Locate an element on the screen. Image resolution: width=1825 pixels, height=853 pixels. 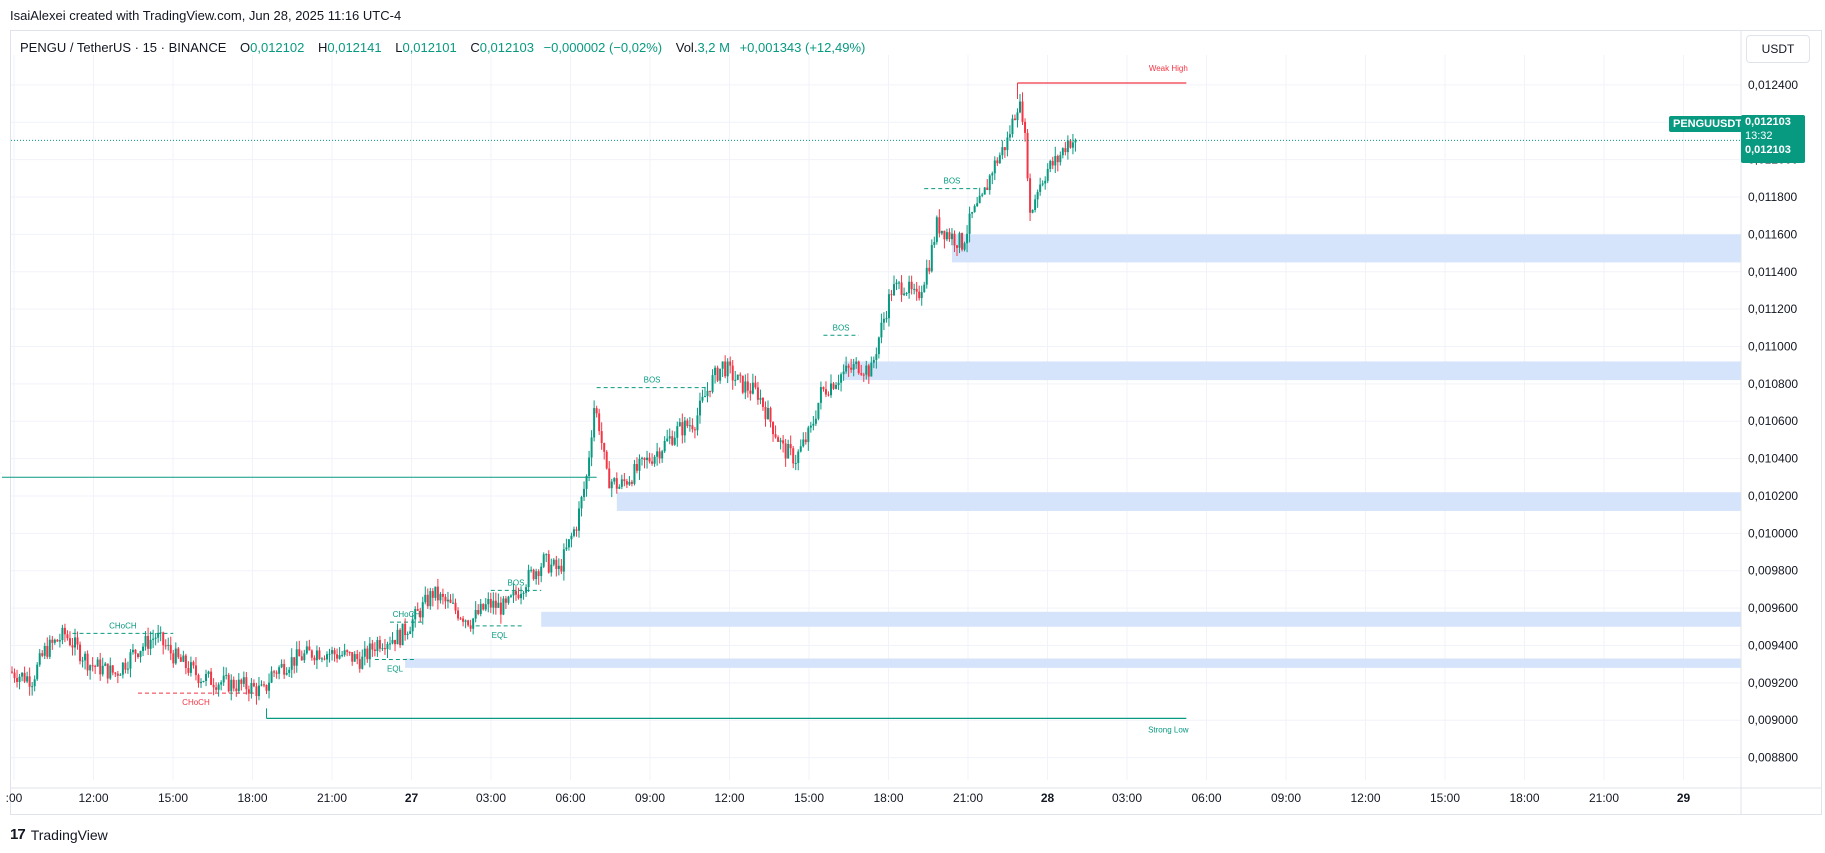
y-tick-label: 0,011800 is located at coordinates (1772, 197).